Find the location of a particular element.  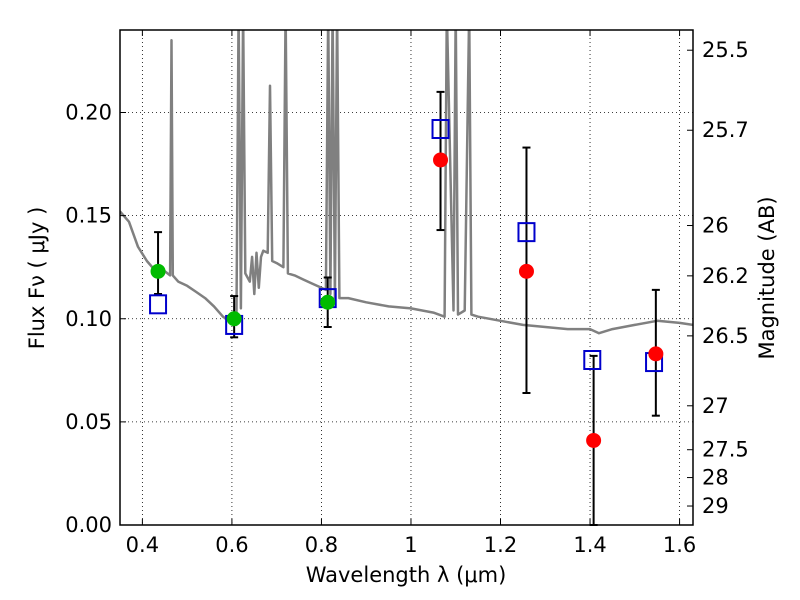

y-tick-label: 0.20 is located at coordinates (88, 113).